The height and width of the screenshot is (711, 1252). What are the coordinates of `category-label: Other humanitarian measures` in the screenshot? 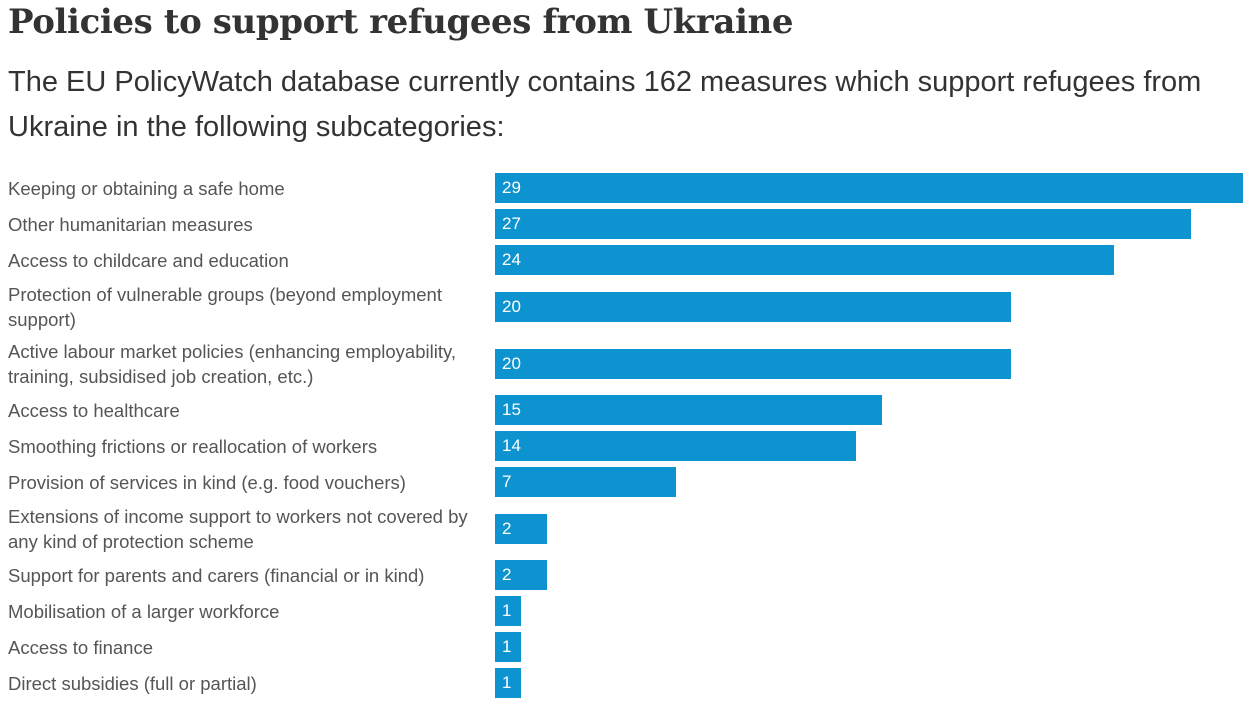 It's located at (130, 224).